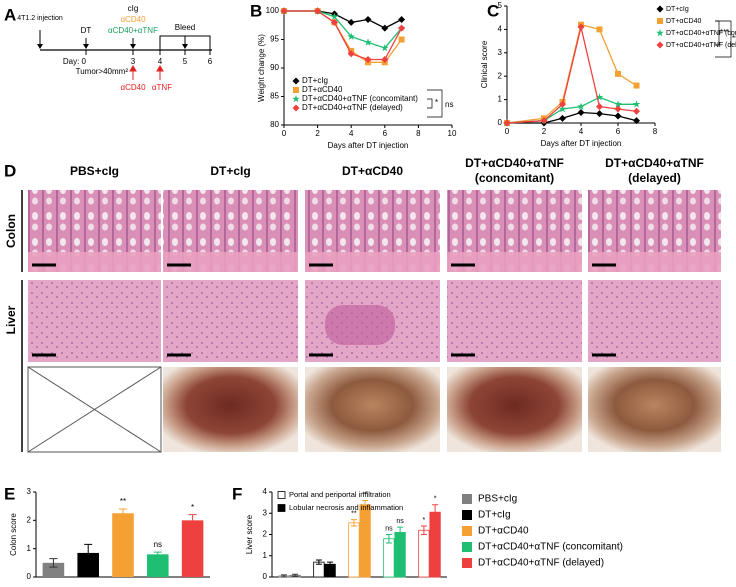  Describe the element at coordinates (9, 493) in the screenshot. I see `panel-label: E` at that location.